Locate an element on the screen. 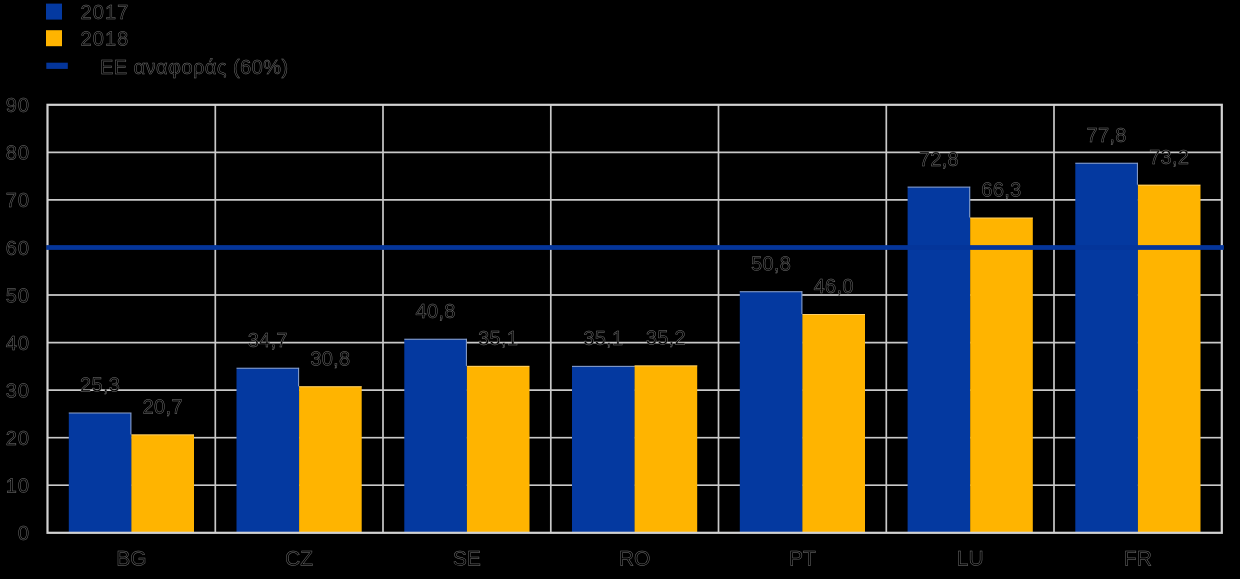 The image size is (1240, 579). svg-text: 35,2 is located at coordinates (666, 339).